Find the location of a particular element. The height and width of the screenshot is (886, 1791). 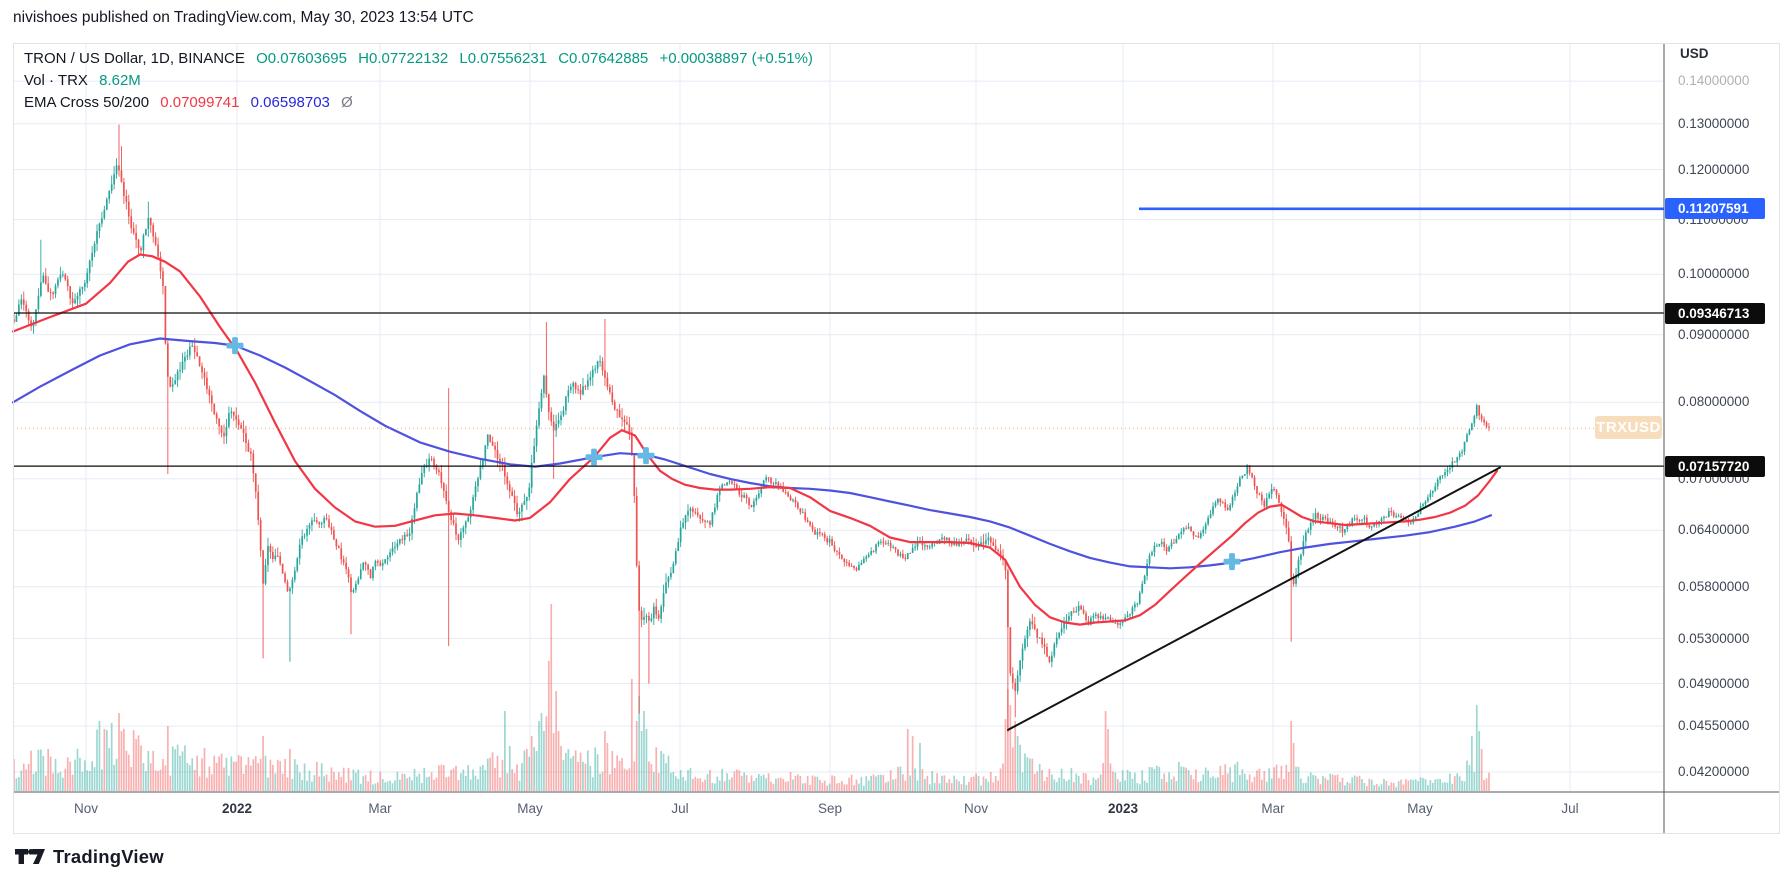

volume-value: 8.62M is located at coordinates (120, 80).